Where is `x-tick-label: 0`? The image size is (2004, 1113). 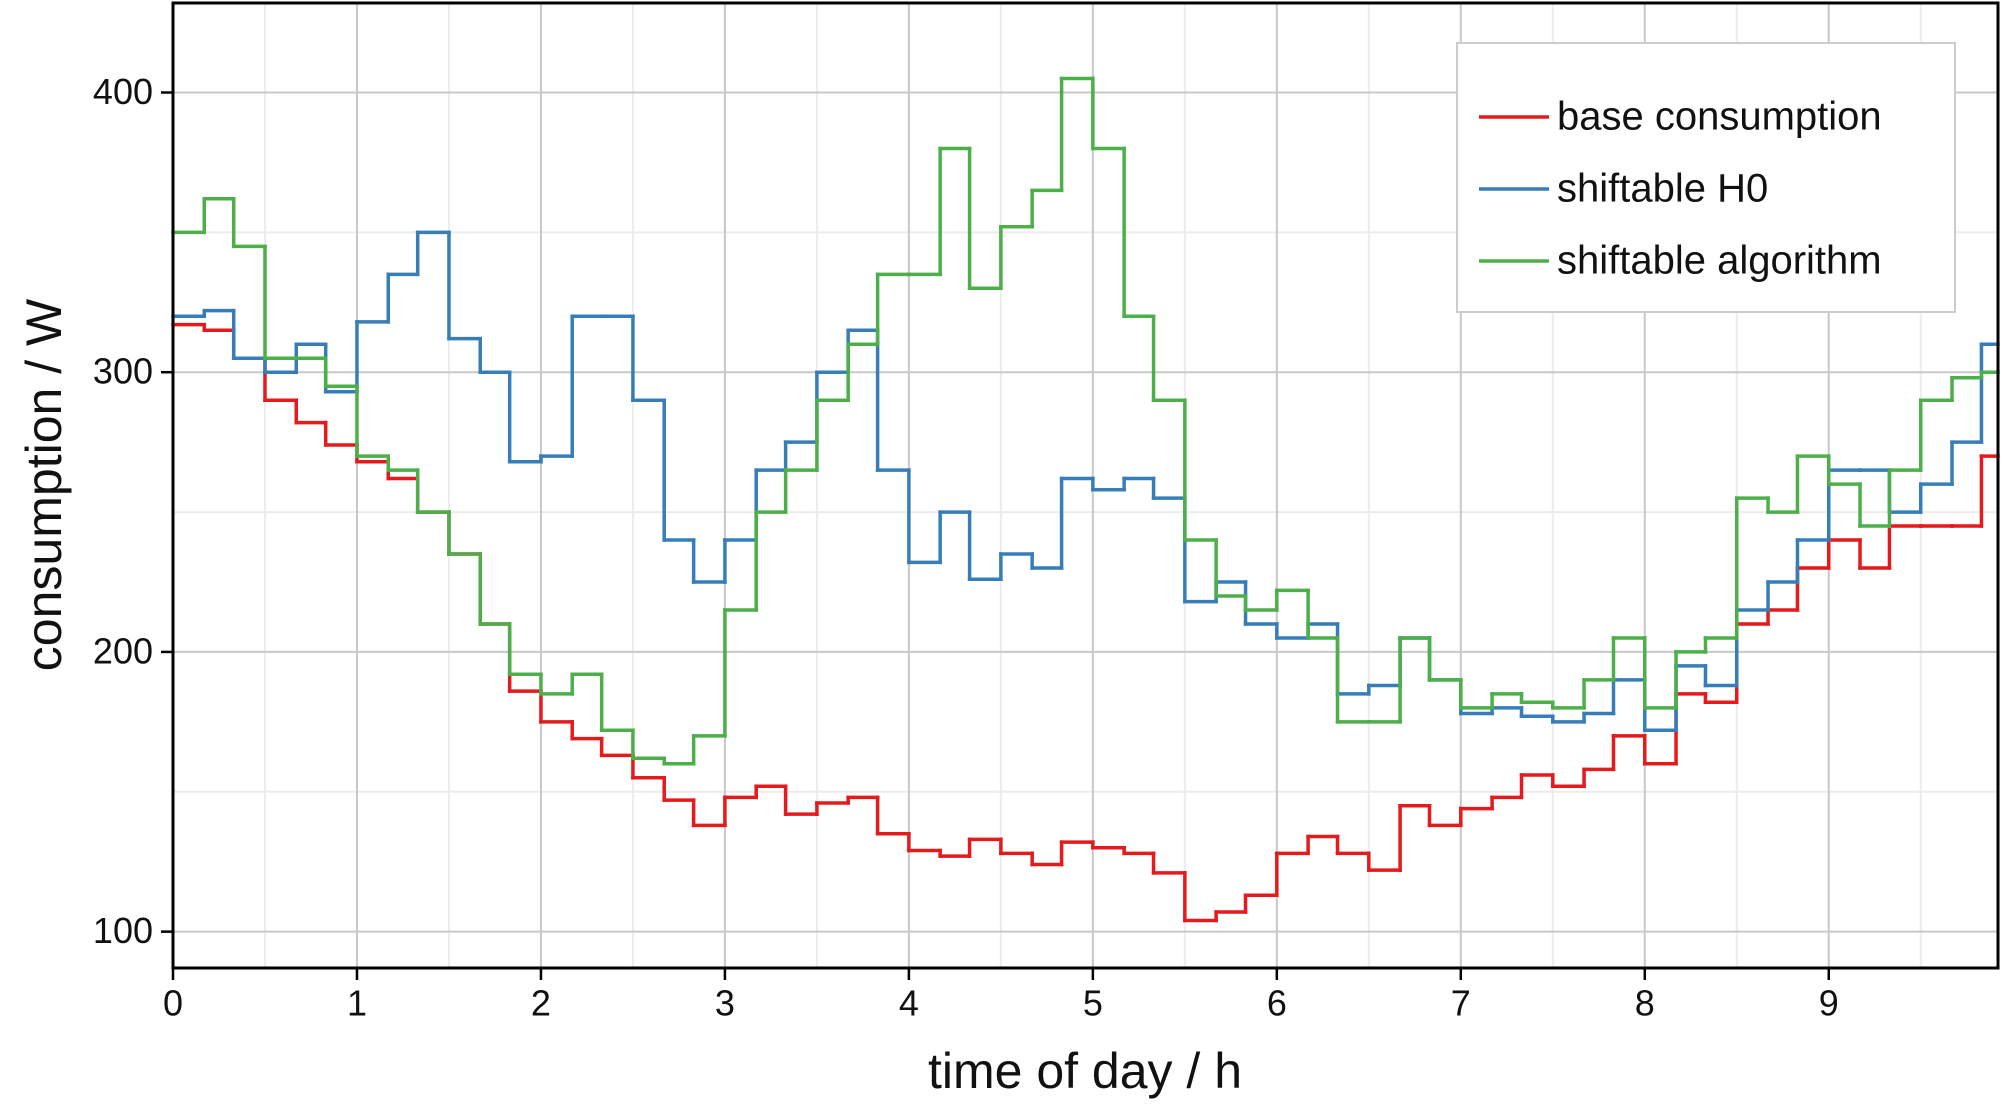 x-tick-label: 0 is located at coordinates (173, 1003).